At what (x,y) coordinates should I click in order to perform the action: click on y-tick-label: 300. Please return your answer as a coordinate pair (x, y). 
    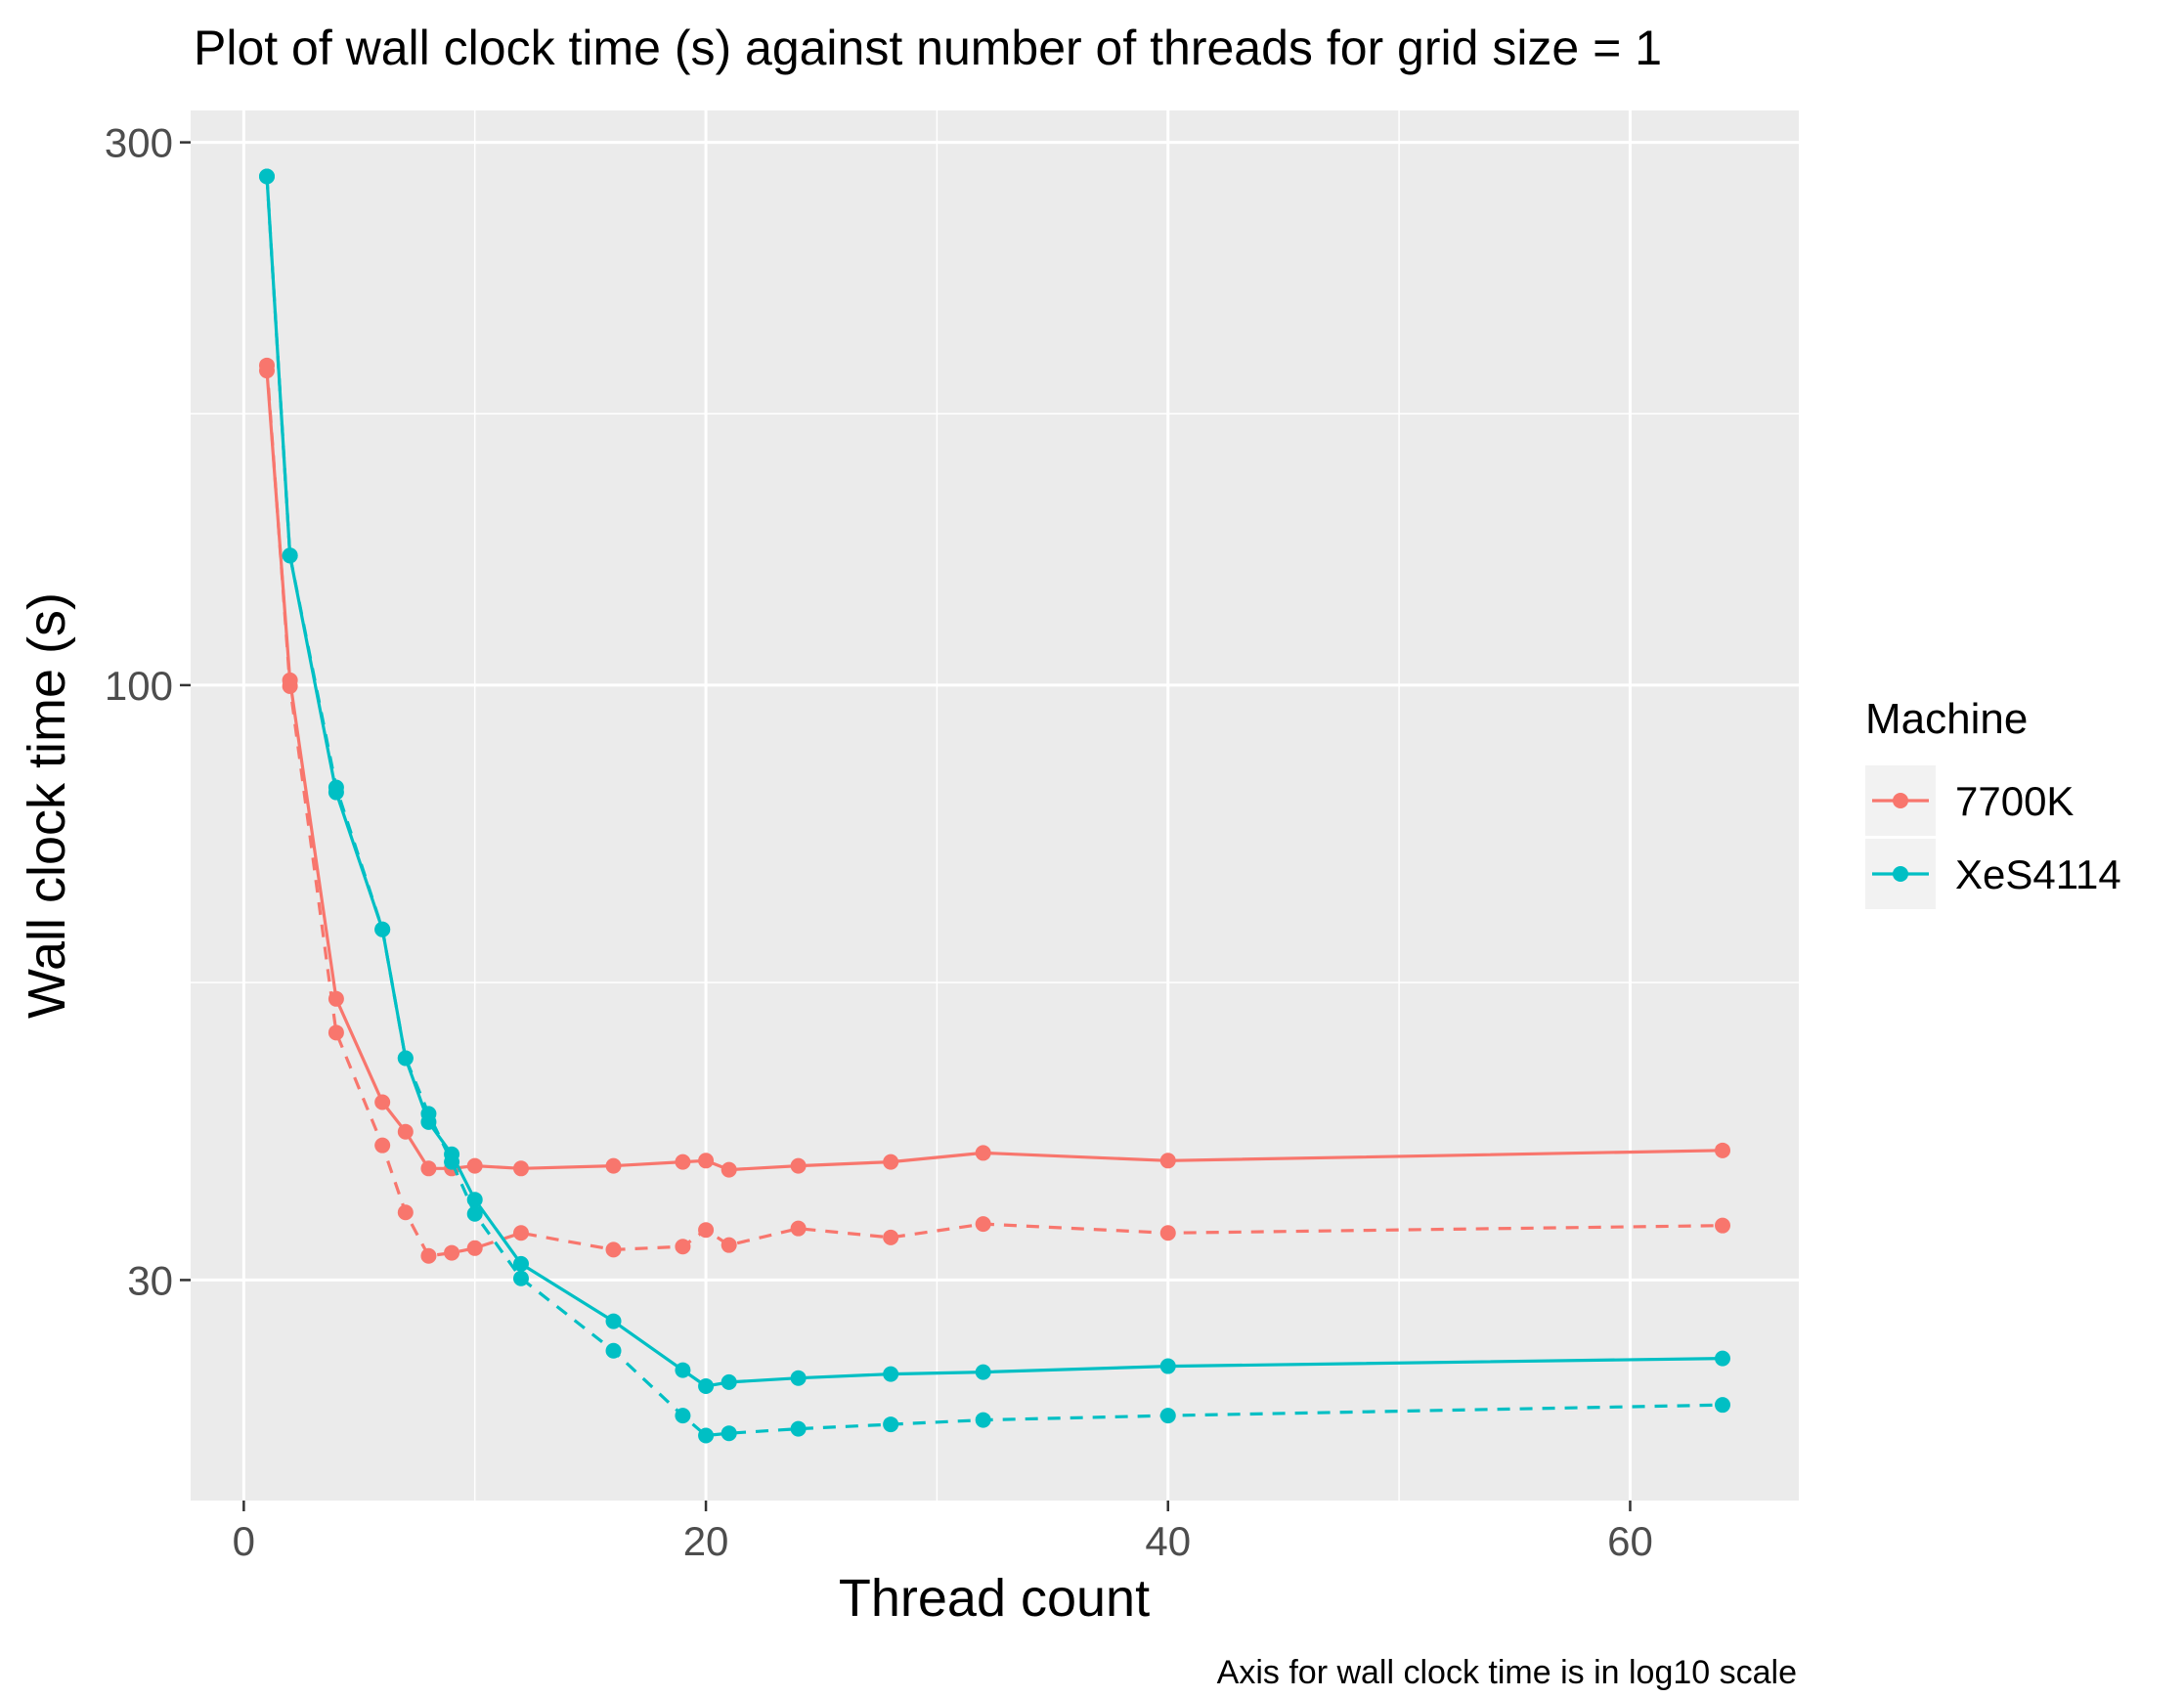
    Looking at the image, I should click on (139, 143).